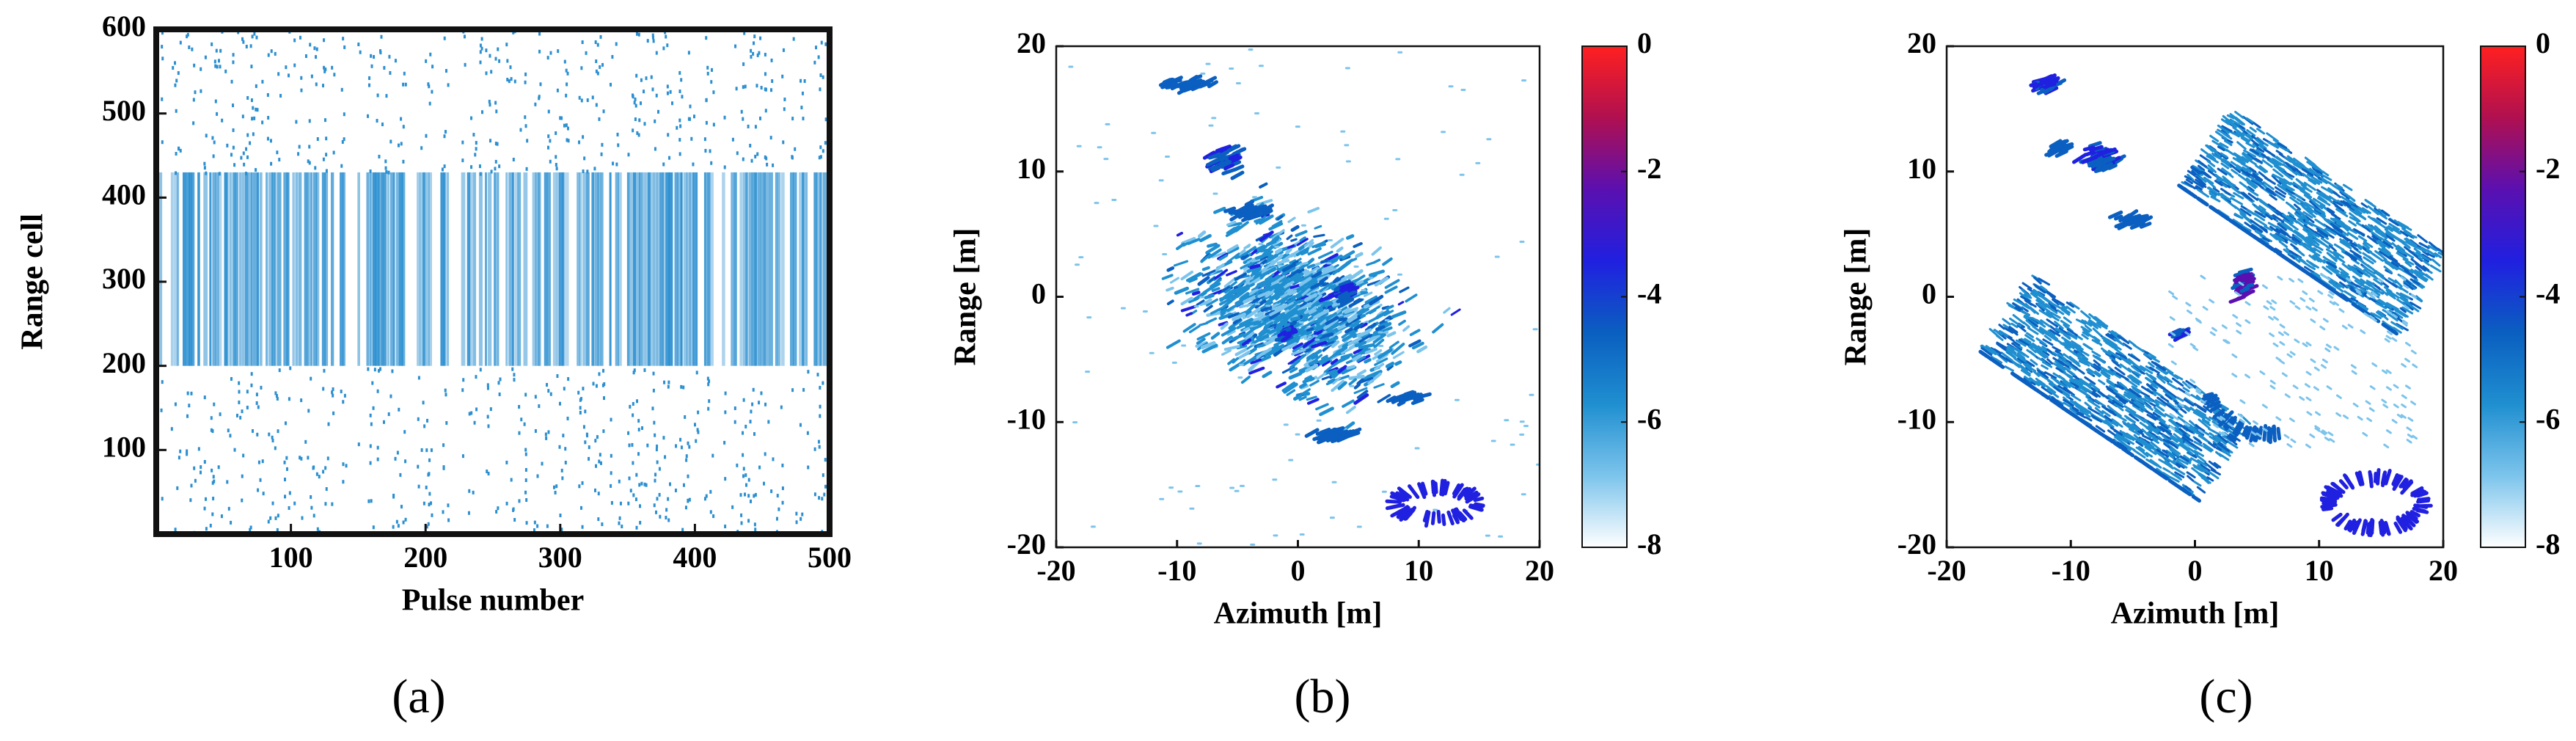  What do you see at coordinates (2211, 305) in the screenshot?
I see `image-texture` at bounding box center [2211, 305].